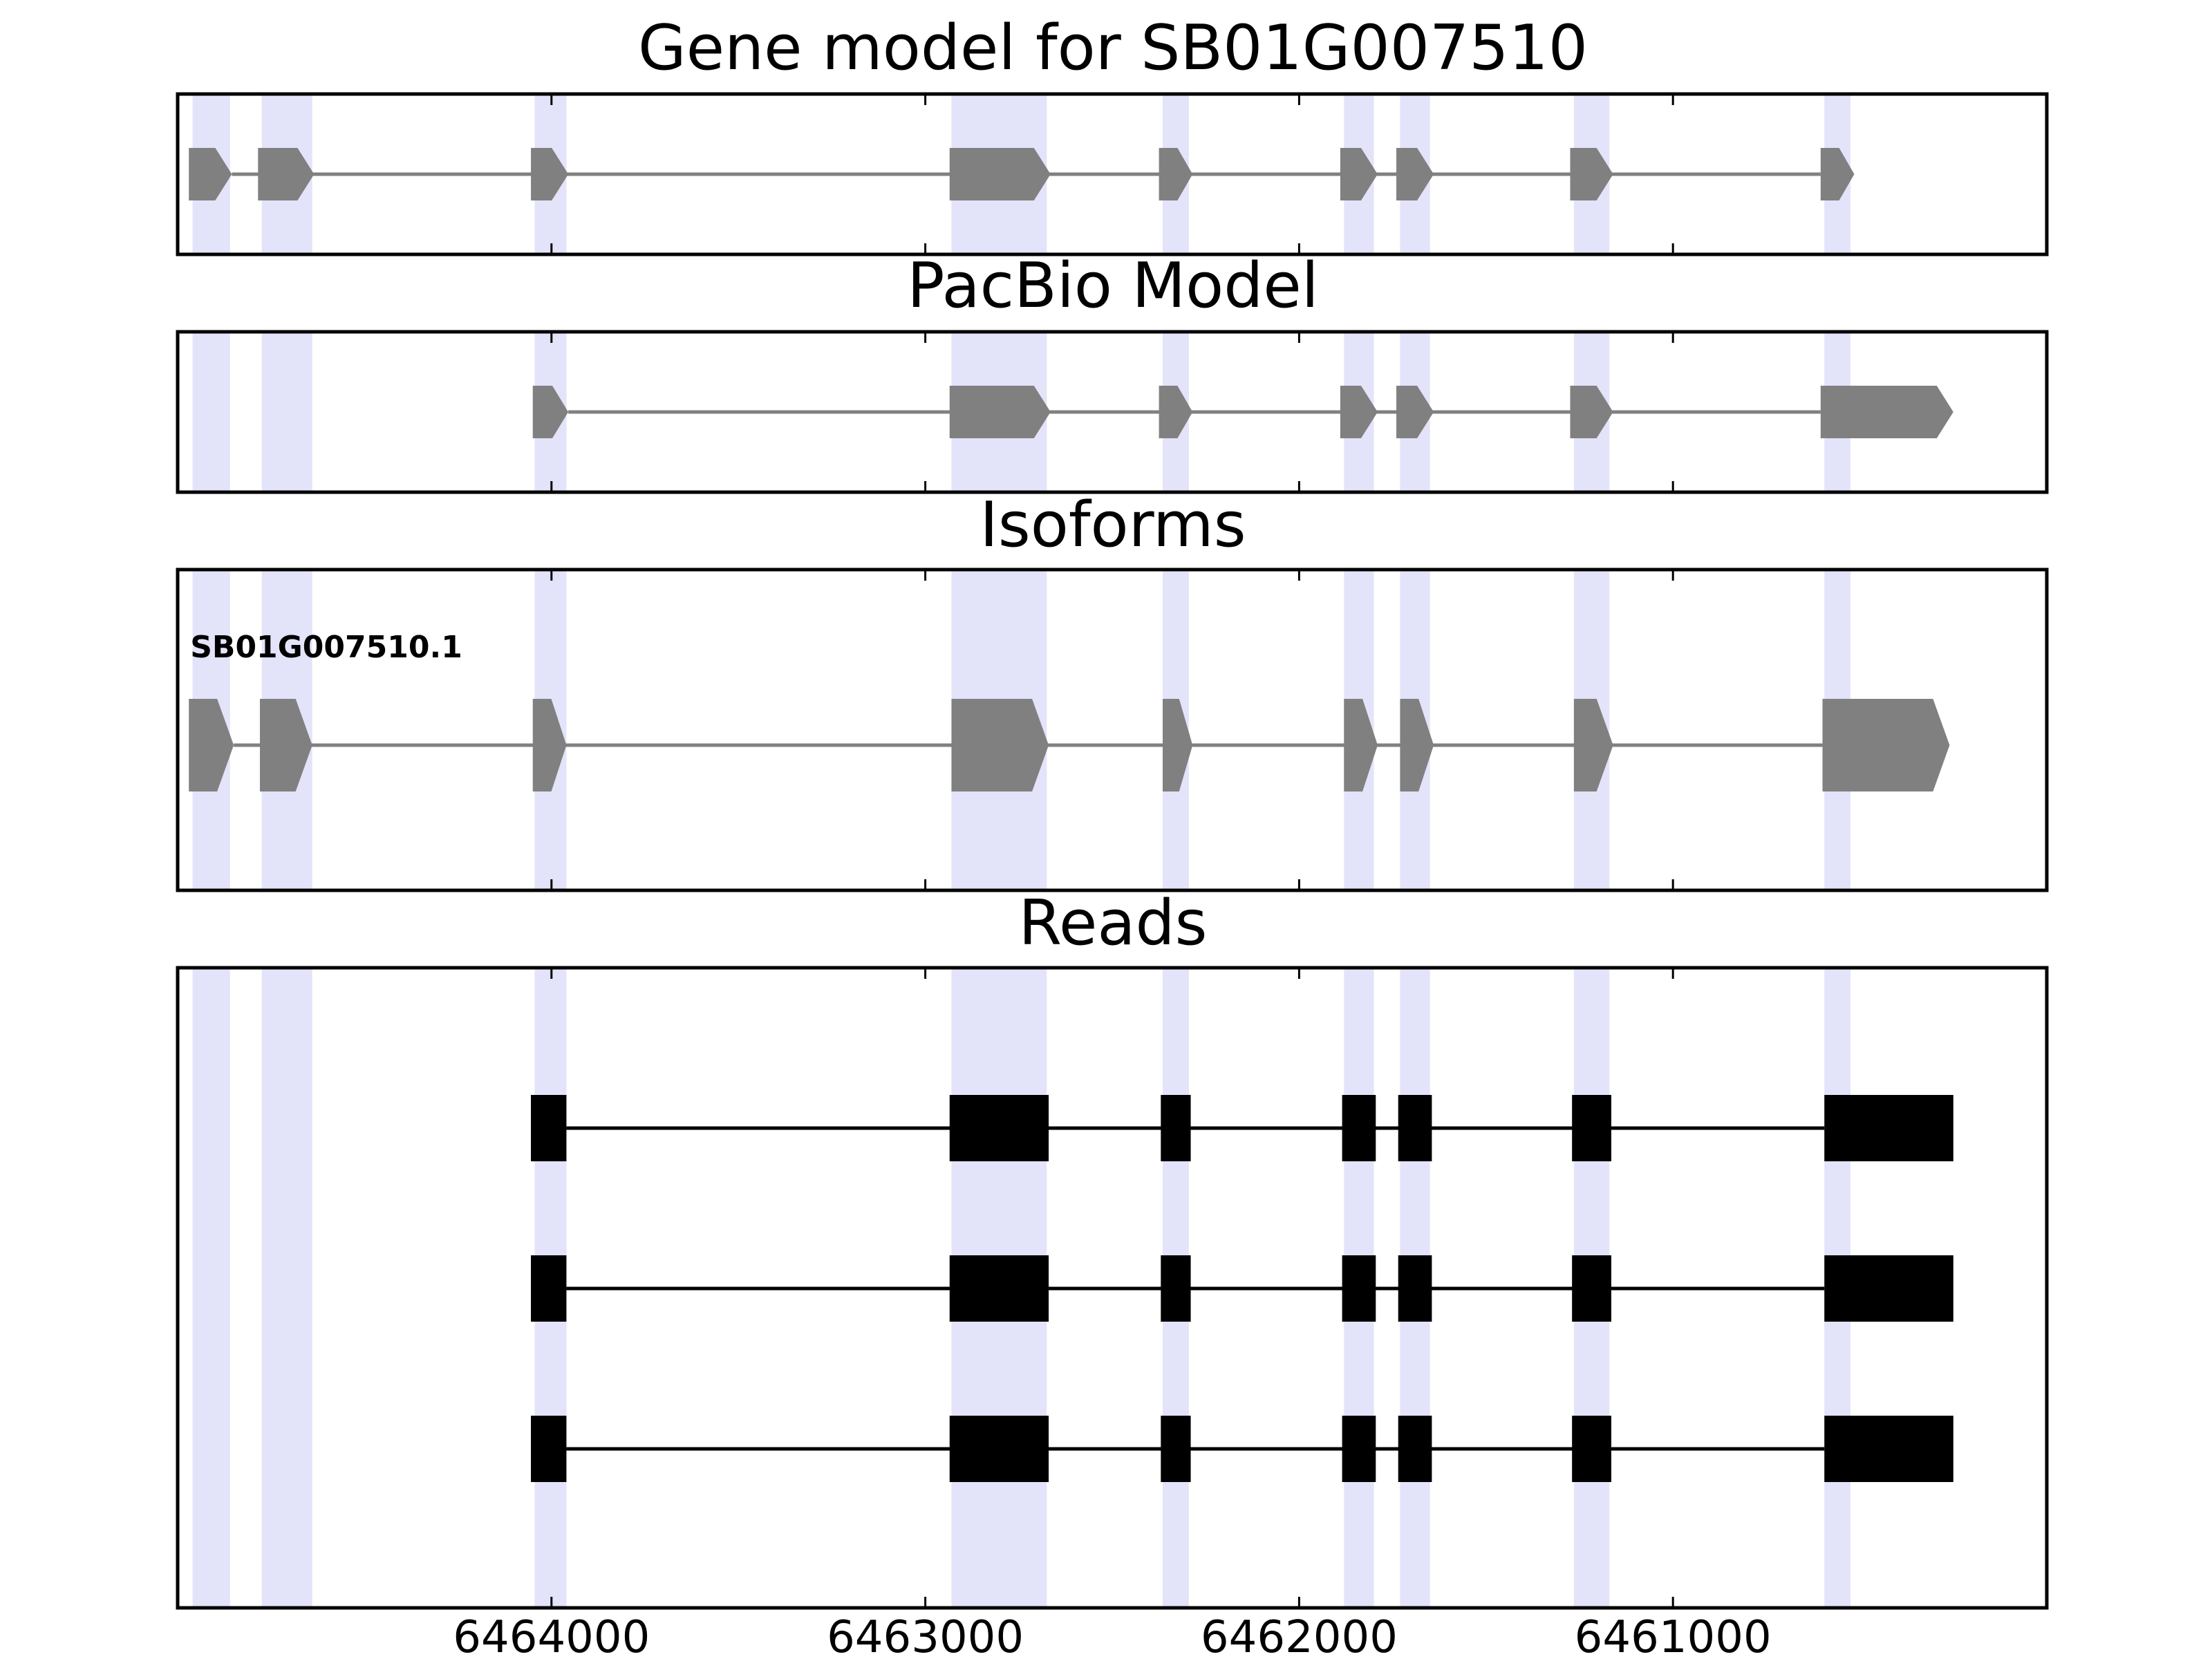 This screenshot has width=2212, height=1659. What do you see at coordinates (1673, 1635) in the screenshot?
I see `x-tick-label: 6461000` at bounding box center [1673, 1635].